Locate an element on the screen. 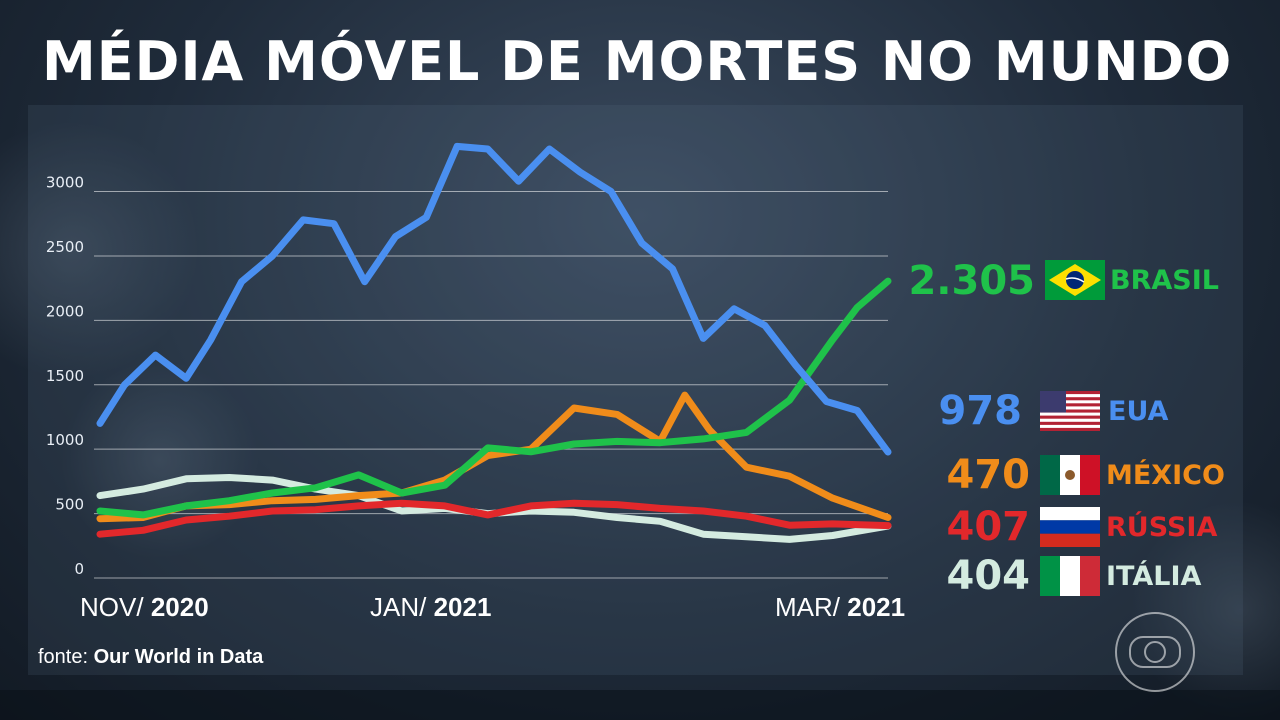 The width and height of the screenshot is (1280, 720). usa-flag-icon is located at coordinates (1070, 411).